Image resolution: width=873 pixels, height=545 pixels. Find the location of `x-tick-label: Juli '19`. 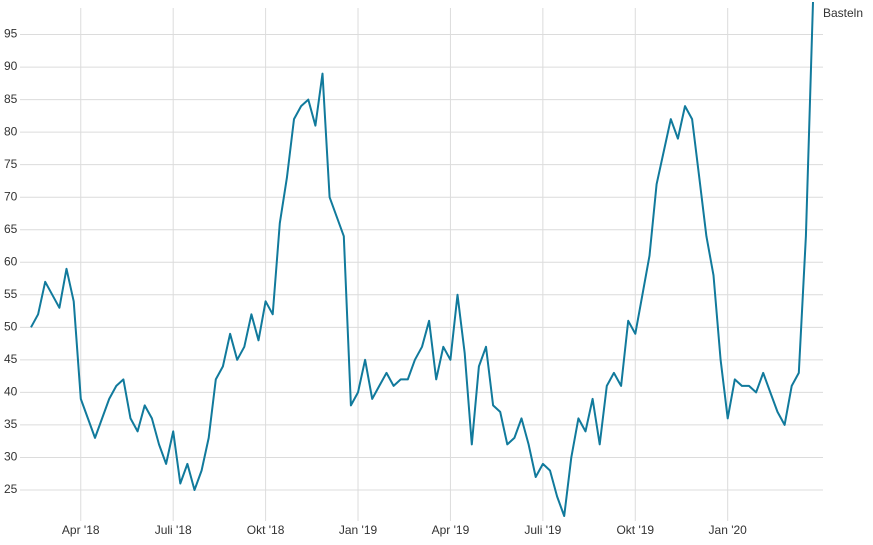

x-tick-label: Juli '19 is located at coordinates (542, 530).